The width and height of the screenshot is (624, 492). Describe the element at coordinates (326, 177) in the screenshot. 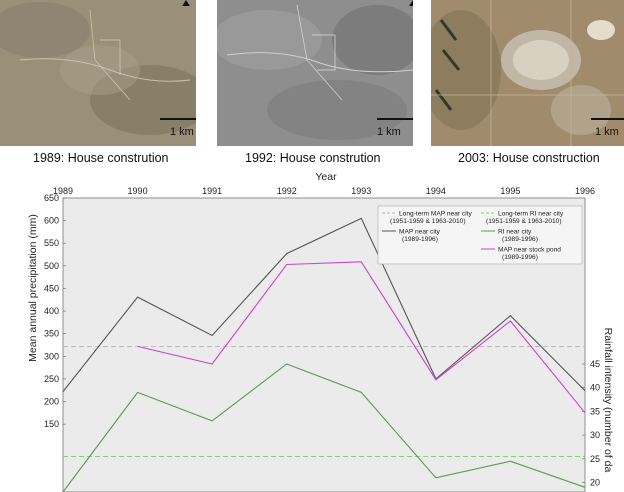

I see `x-axis-label: Year` at that location.